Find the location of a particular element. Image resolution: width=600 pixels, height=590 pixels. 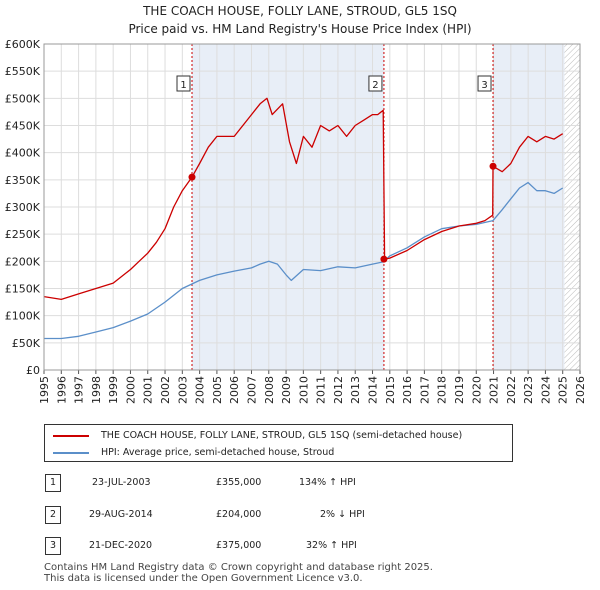

x-tick-label: 2001 is located at coordinates (148, 390).